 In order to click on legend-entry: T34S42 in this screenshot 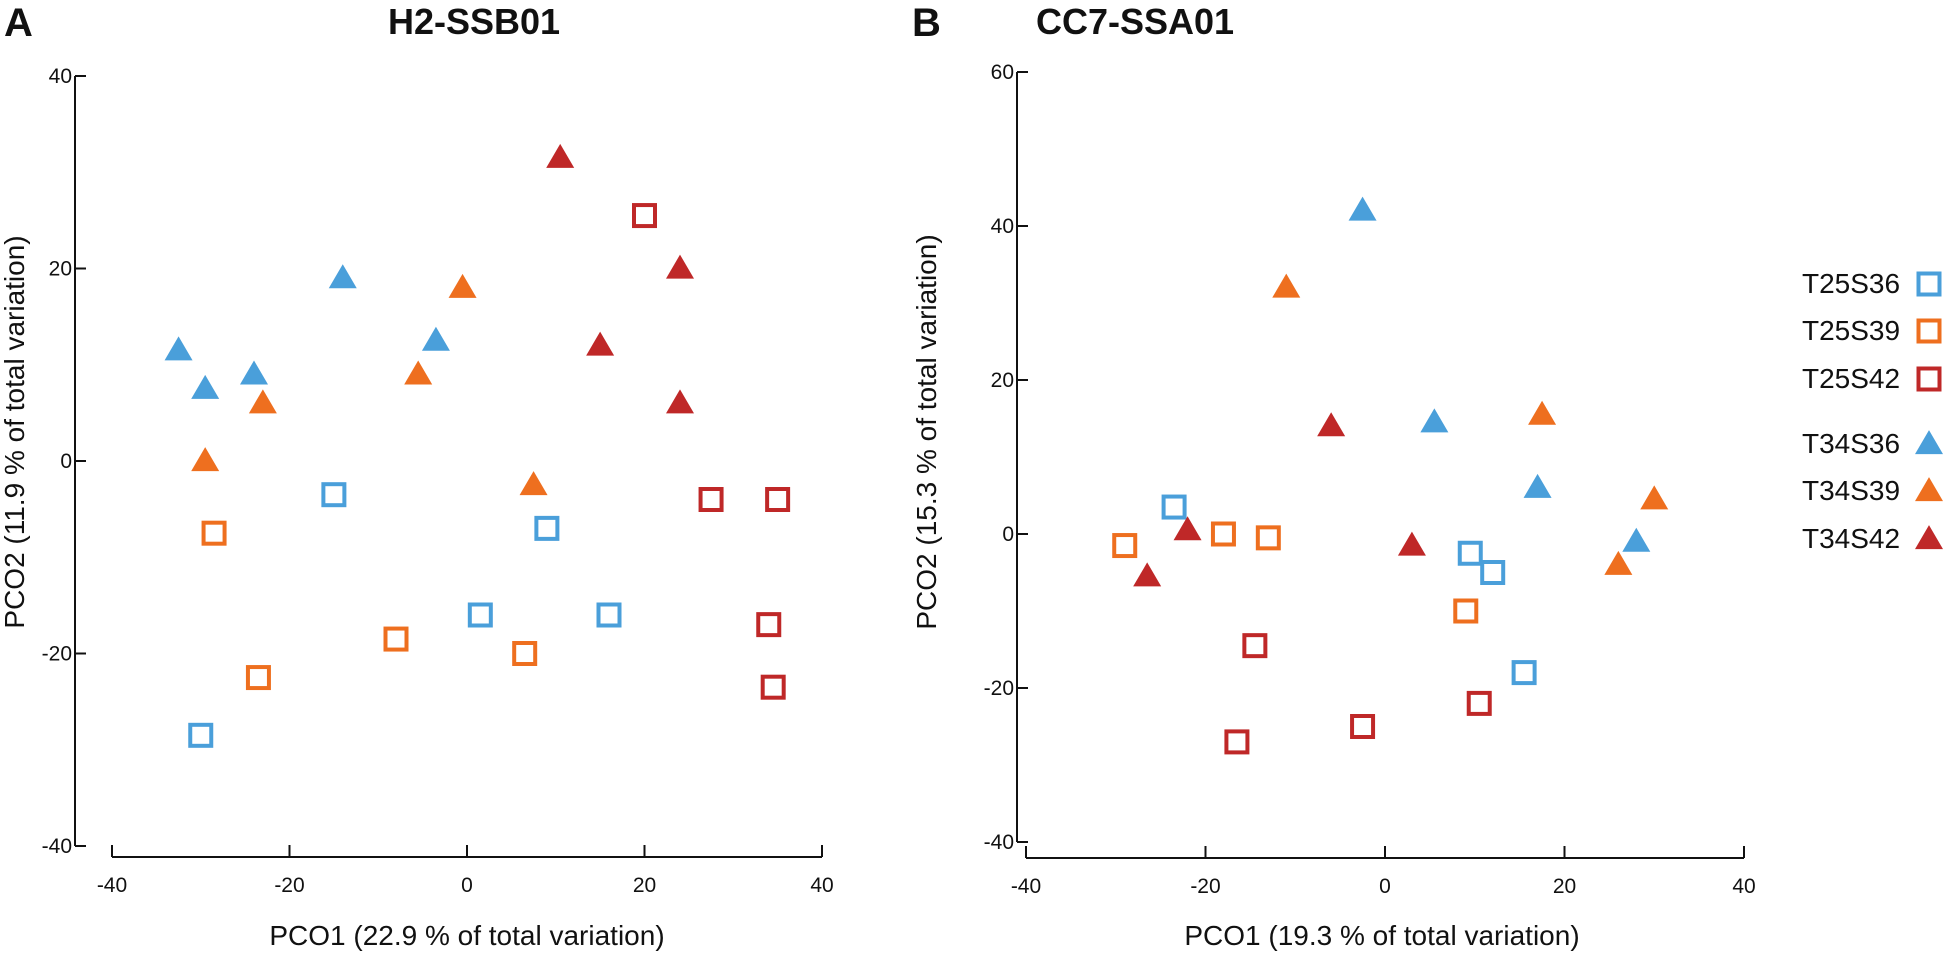, I will do `click(1872, 538)`.